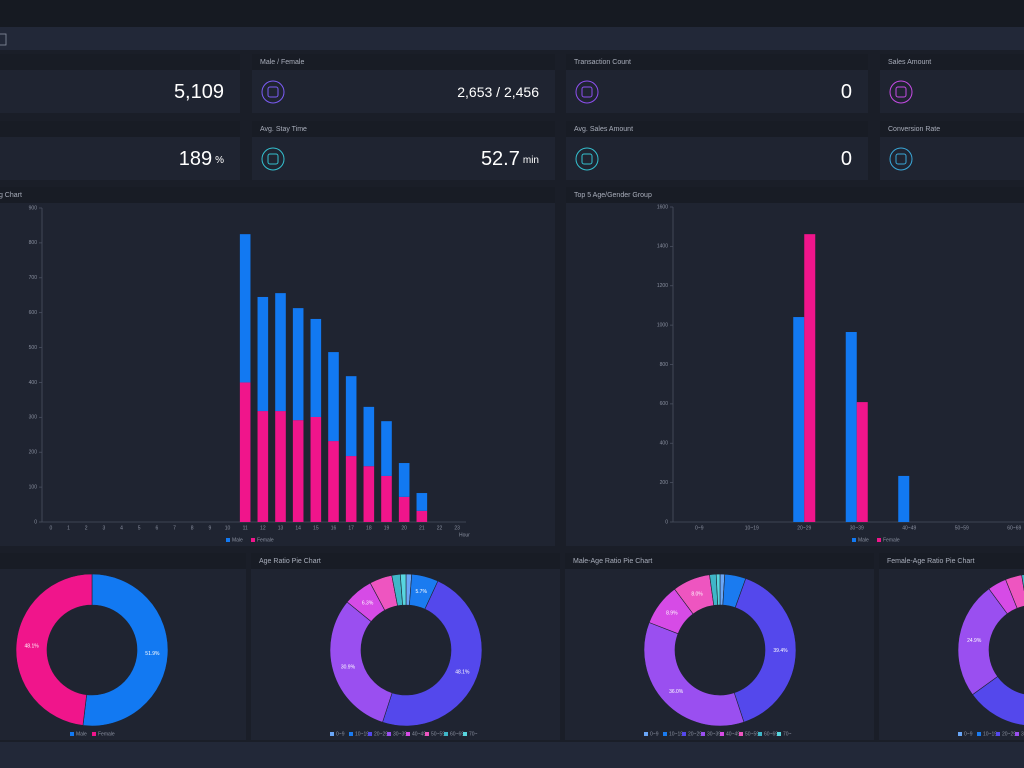  What do you see at coordinates (263, 528) in the screenshot?
I see `x-tick-label: 12` at bounding box center [263, 528].